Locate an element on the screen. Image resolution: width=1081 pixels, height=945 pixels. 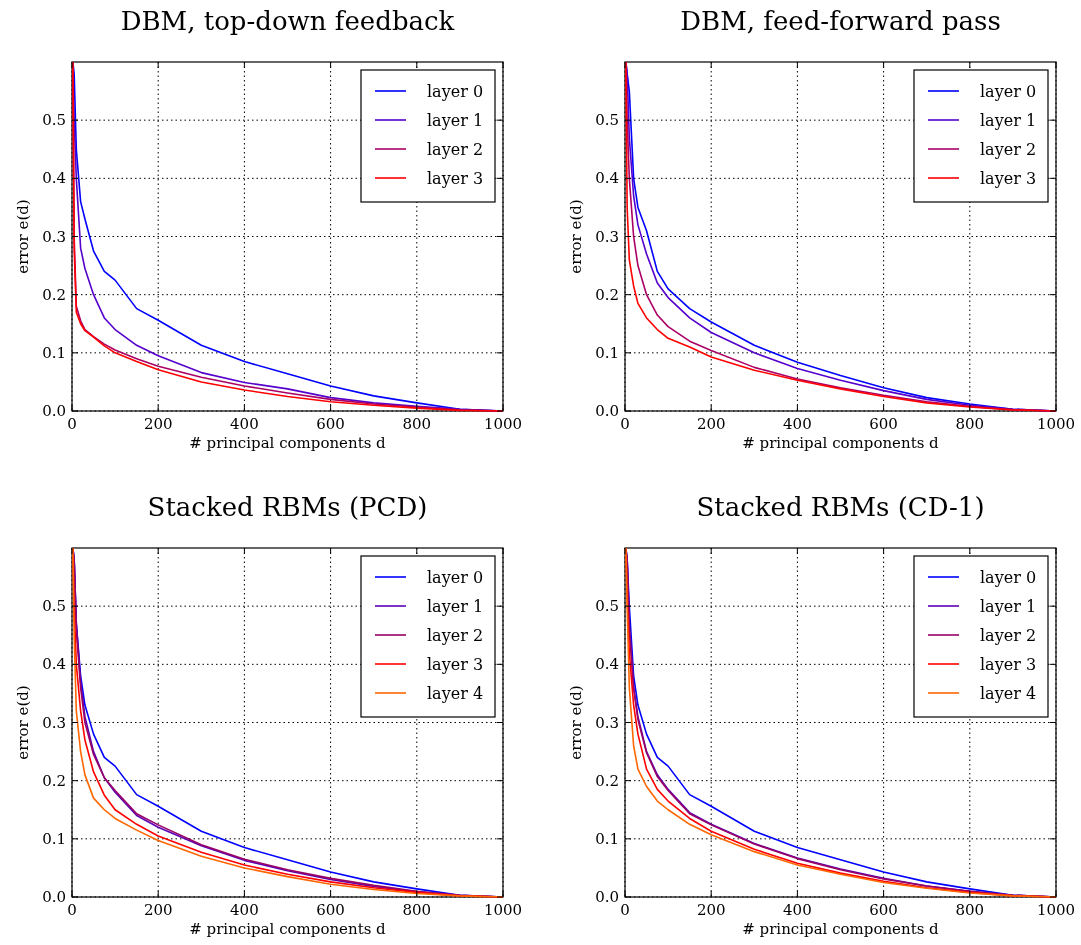
chart-title: Stacked RBMs (CD-1) is located at coordinates (840, 507).